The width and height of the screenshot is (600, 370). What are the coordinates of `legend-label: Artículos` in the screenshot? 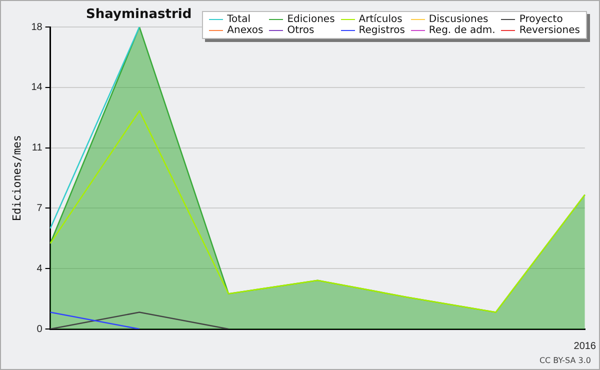 It's located at (380, 19).